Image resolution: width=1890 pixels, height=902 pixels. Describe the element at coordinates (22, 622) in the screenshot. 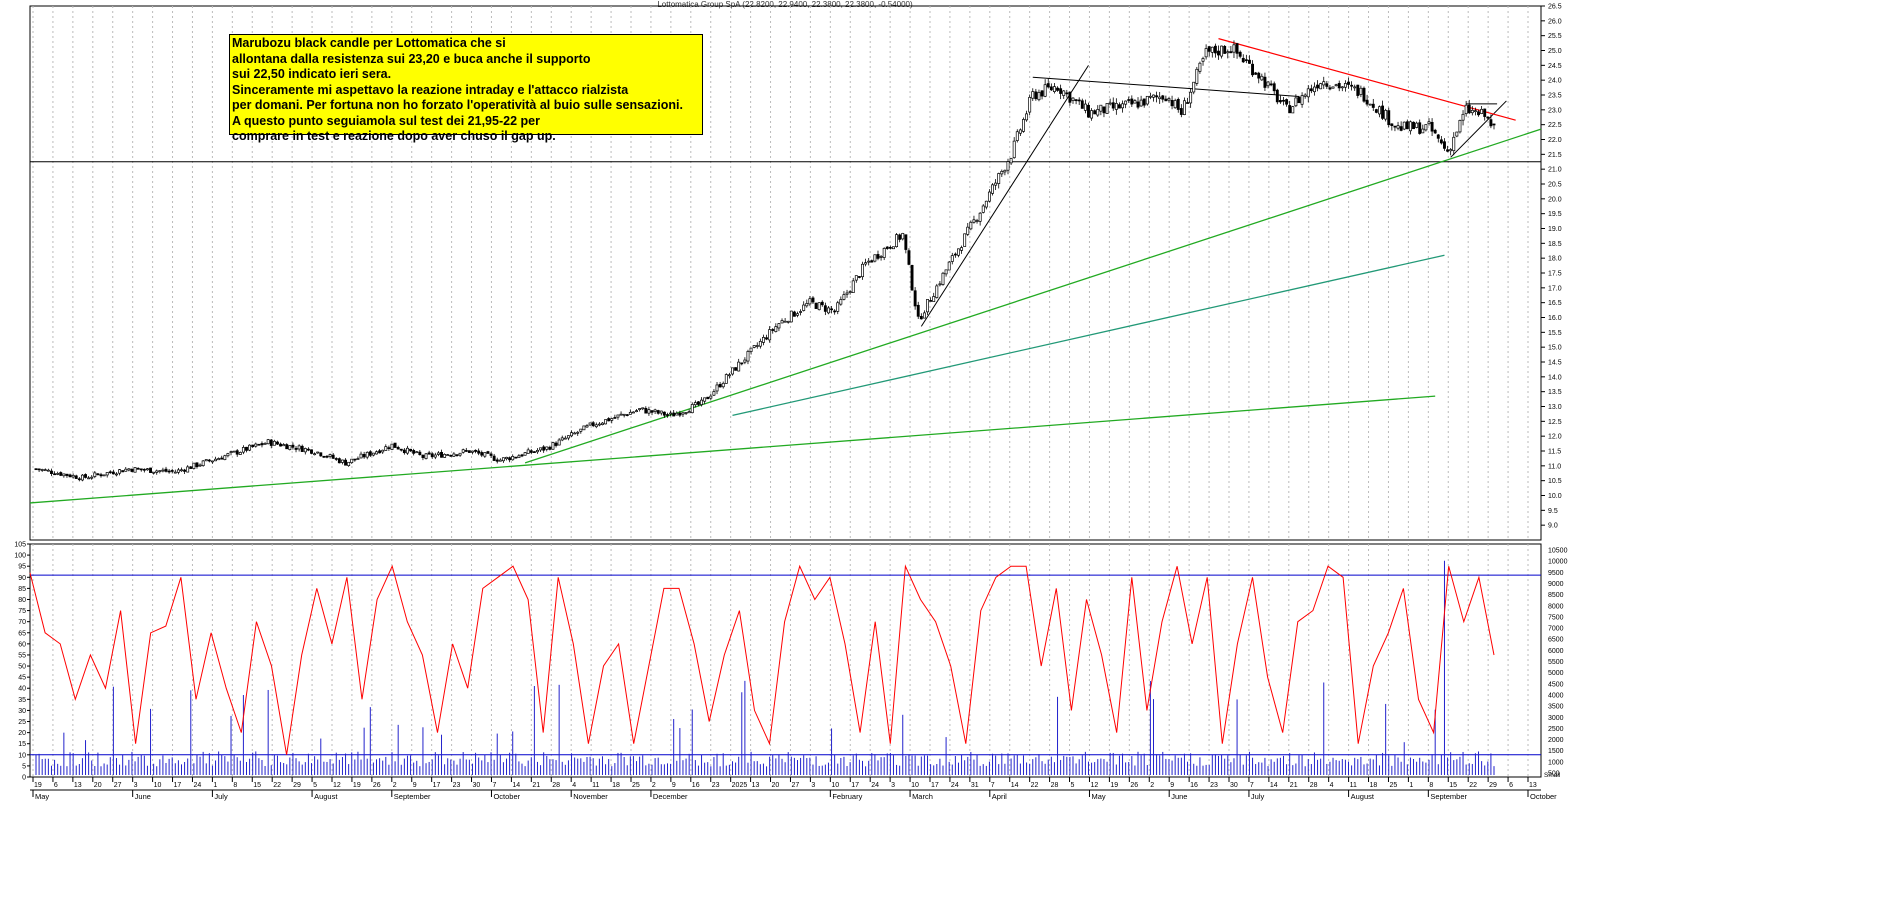

I see `osc-left-tick-label: 70` at that location.